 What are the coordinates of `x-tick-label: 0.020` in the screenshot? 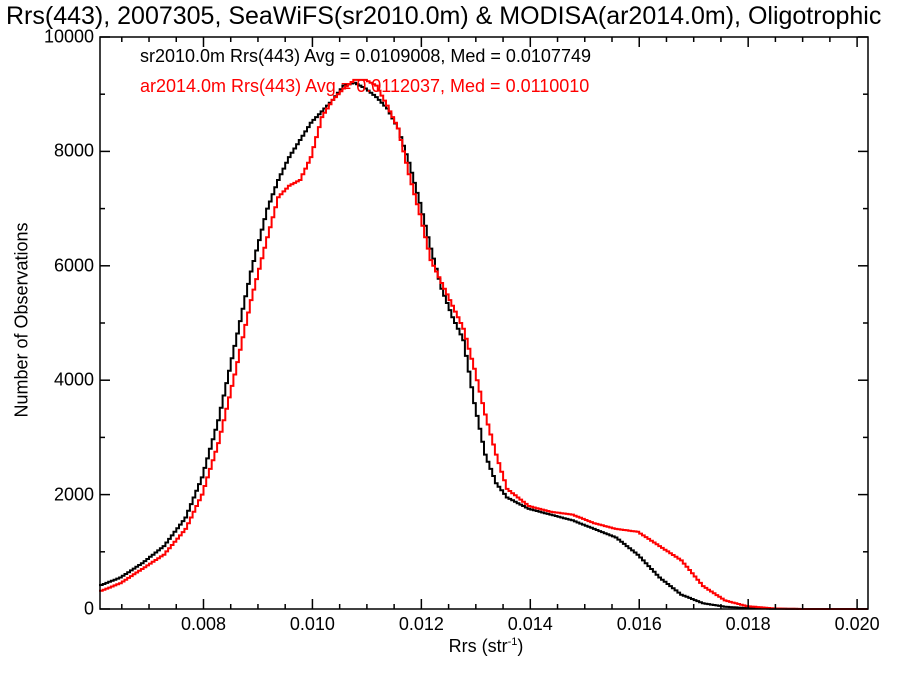 It's located at (857, 624).